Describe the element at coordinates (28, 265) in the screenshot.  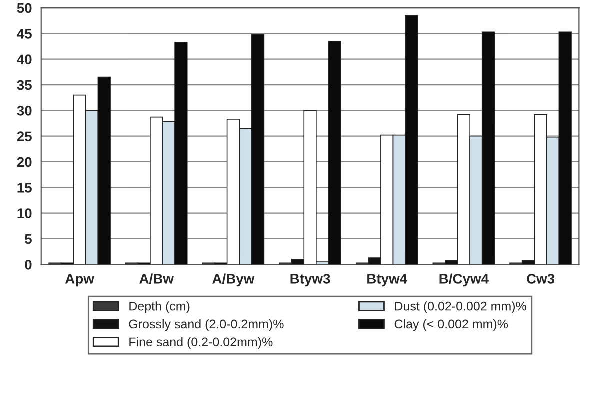
I see `y-tick-label: 0` at that location.